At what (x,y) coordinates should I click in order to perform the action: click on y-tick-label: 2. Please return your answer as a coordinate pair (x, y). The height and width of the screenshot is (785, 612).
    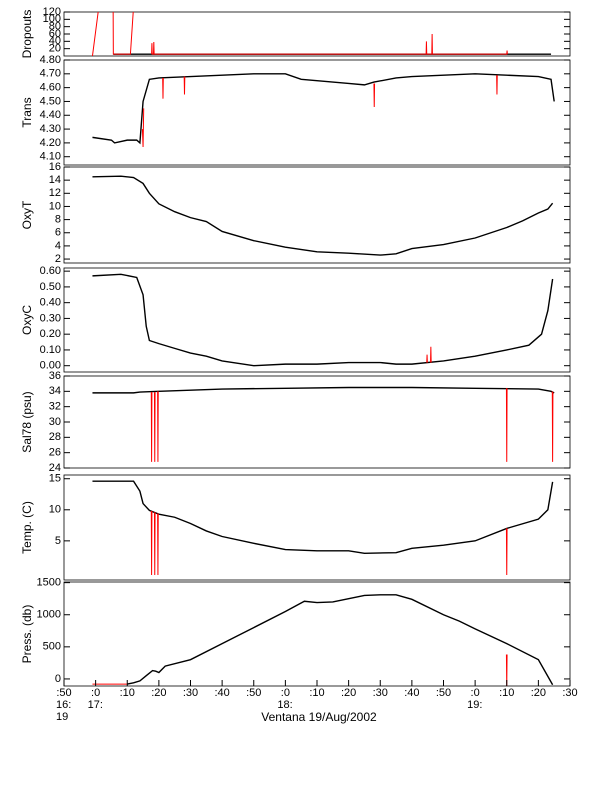
    Looking at the image, I should click on (58, 259).